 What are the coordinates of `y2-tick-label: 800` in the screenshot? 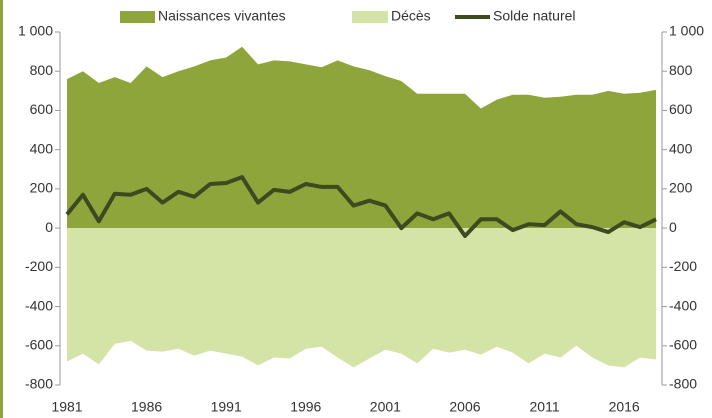 It's located at (681, 70).